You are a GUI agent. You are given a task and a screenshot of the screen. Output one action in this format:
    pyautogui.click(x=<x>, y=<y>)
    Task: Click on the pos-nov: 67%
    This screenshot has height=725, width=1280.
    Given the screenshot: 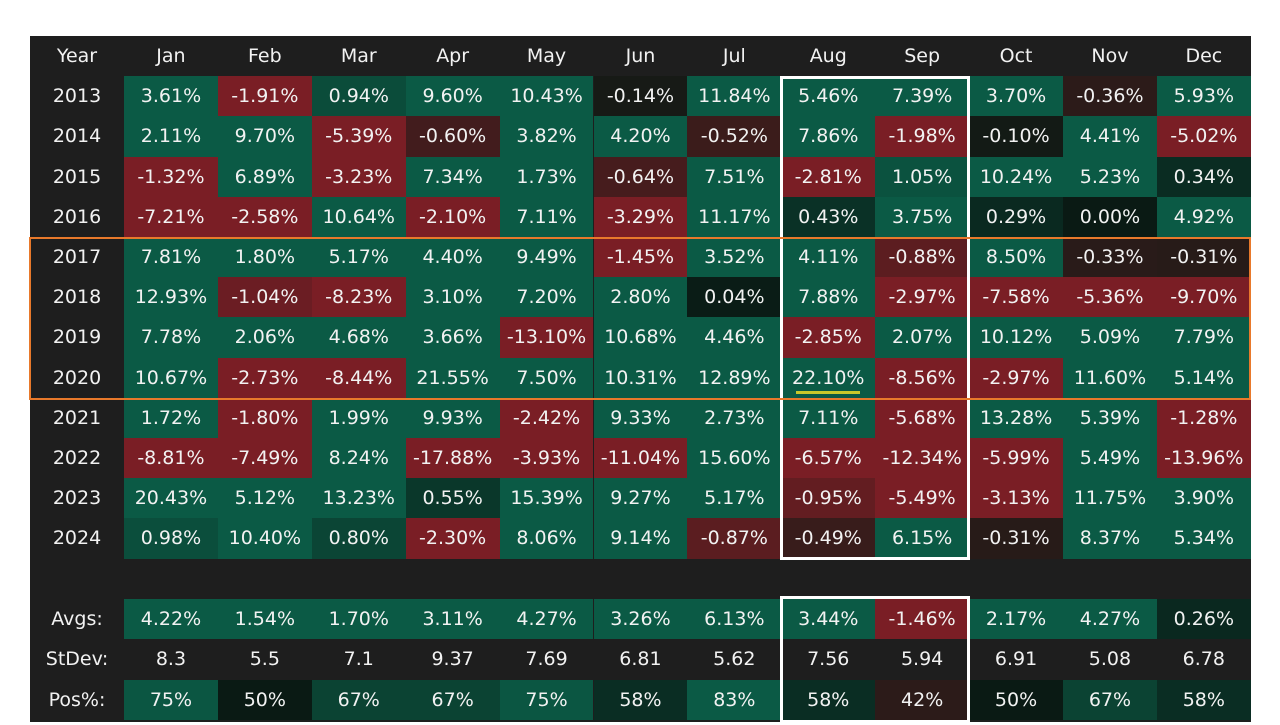 What is the action you would take?
    pyautogui.click(x=1110, y=699)
    